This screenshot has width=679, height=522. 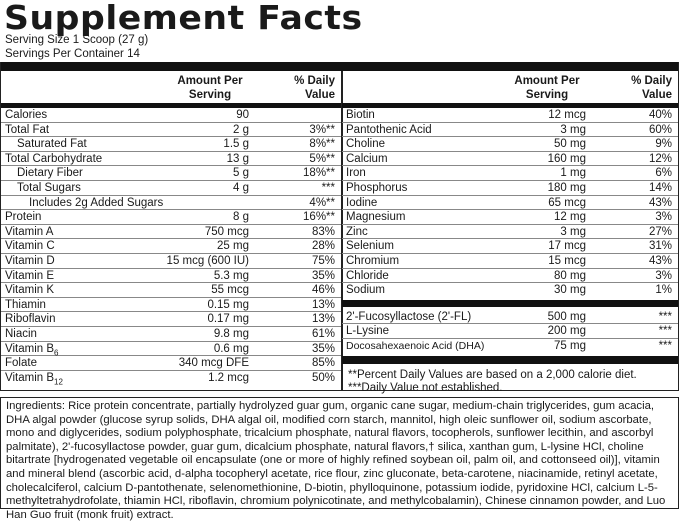 What do you see at coordinates (367, 275) in the screenshot?
I see `nutrient-name-text: Chloride` at bounding box center [367, 275].